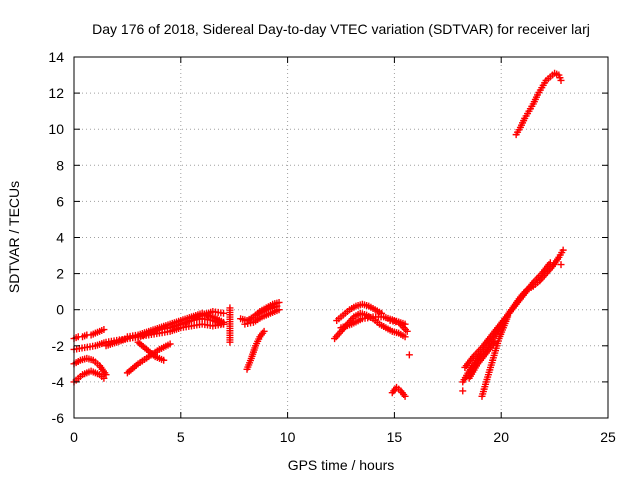 This screenshot has height=480, width=640. Describe the element at coordinates (395, 437) in the screenshot. I see `x-tick-label: 15` at that location.